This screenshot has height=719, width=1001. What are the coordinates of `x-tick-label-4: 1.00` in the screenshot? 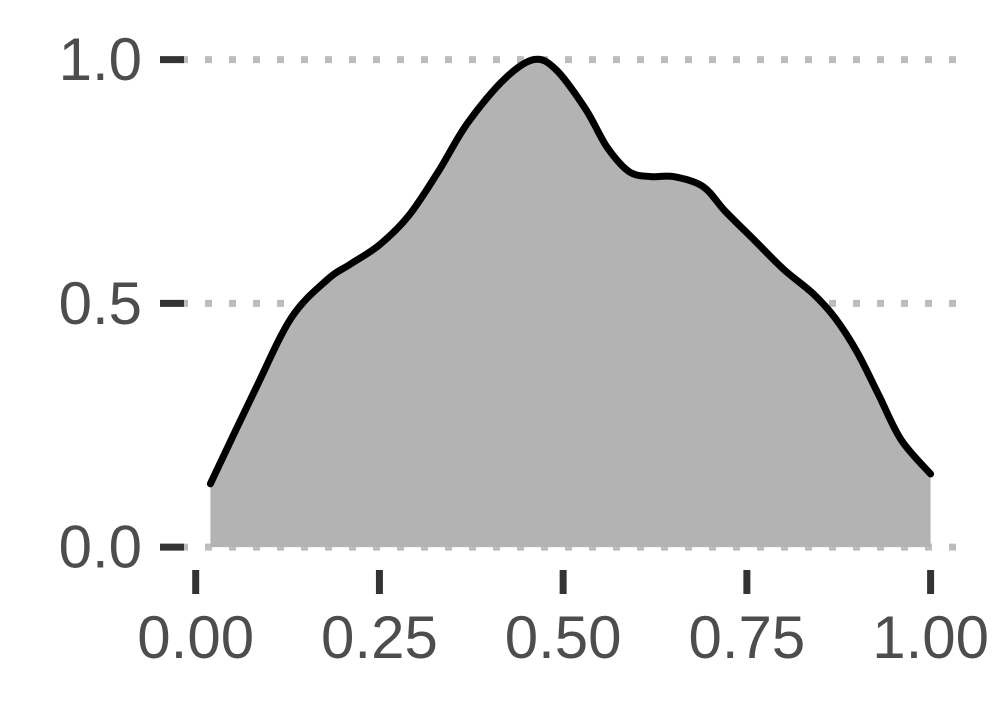 It's located at (930, 637).